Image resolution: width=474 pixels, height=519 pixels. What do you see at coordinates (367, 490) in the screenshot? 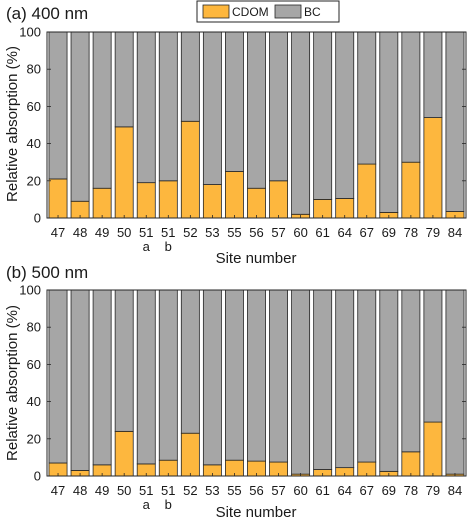
I see `panel-b-xtick-label-14: 67` at bounding box center [367, 490].